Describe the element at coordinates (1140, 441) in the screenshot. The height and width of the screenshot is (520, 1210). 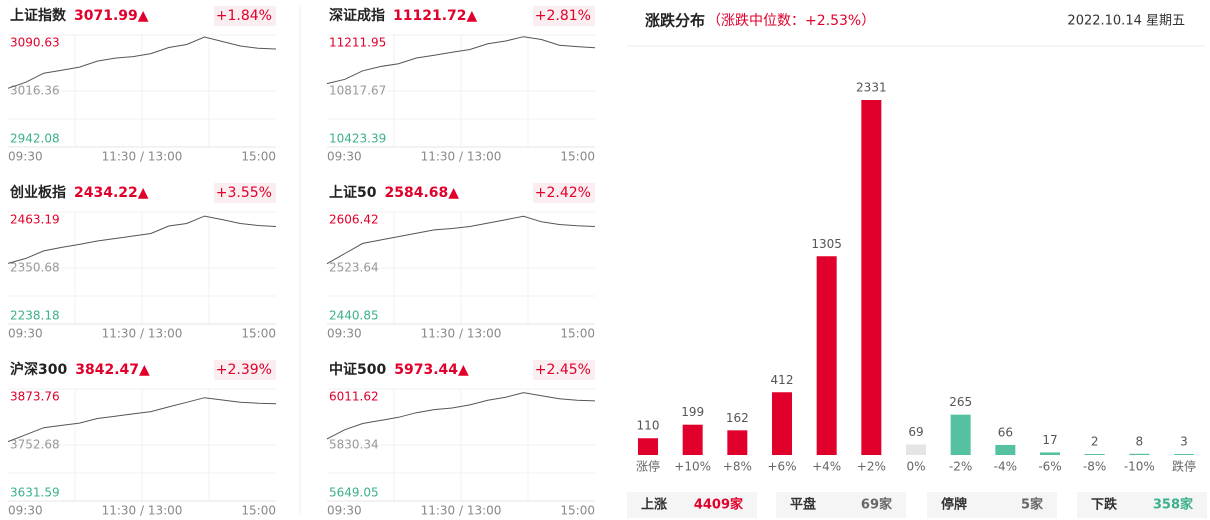
I see `value-label: 8` at that location.